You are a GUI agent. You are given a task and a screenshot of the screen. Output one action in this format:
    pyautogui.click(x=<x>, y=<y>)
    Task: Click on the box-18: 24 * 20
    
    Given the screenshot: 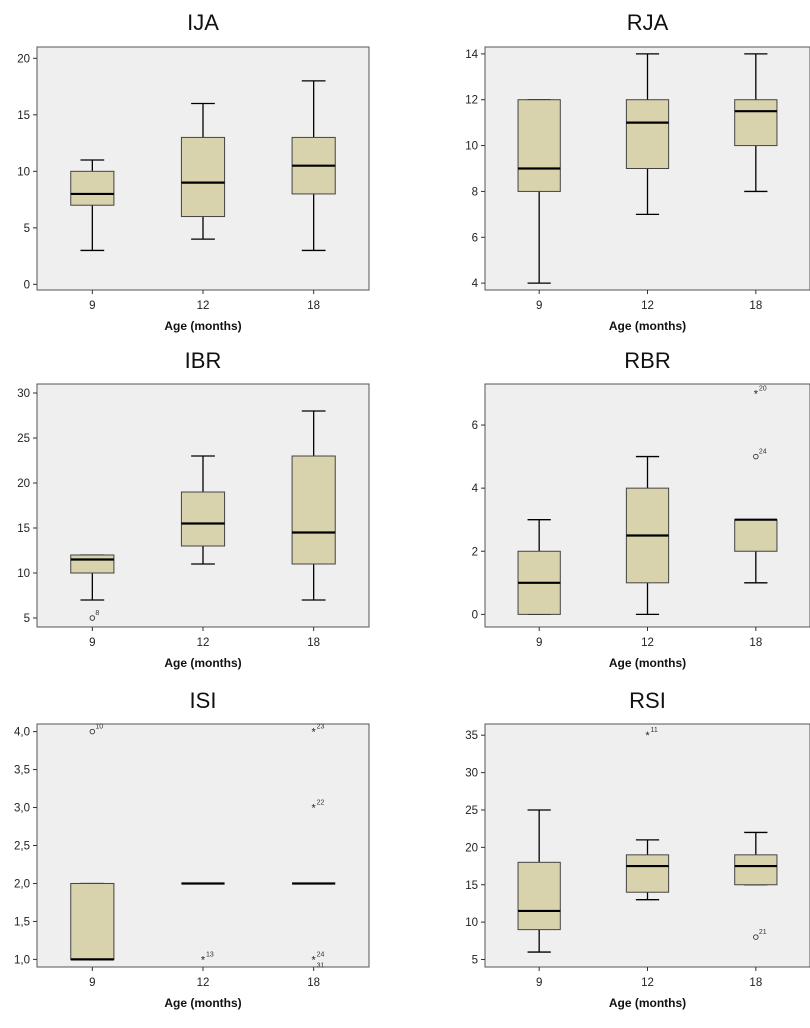 What is the action you would take?
    pyautogui.click(x=756, y=484)
    